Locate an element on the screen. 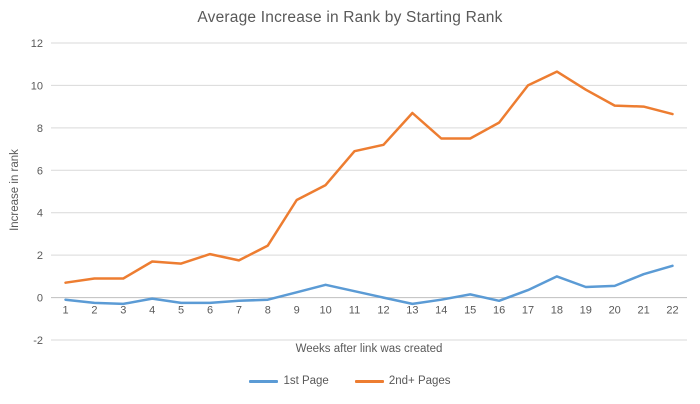 The width and height of the screenshot is (700, 404). x-tick-label: 3 is located at coordinates (123, 311).